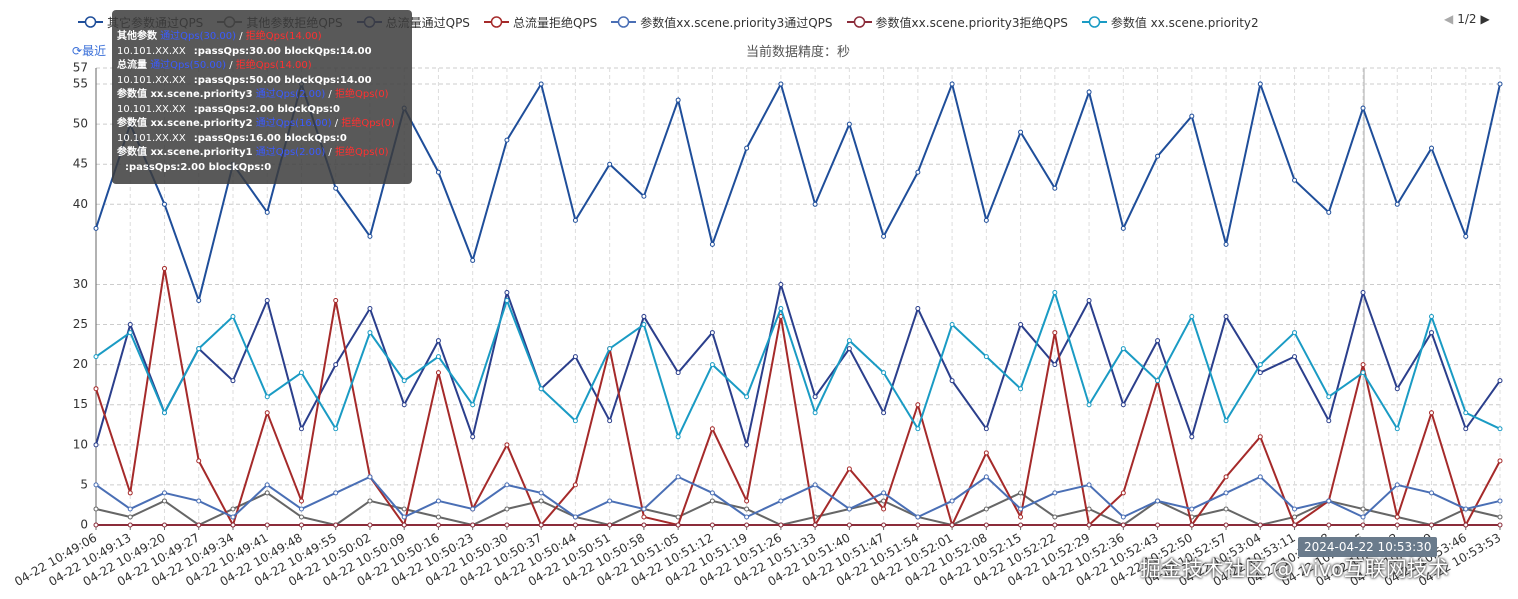 The height and width of the screenshot is (599, 1518). Describe the element at coordinates (1170, 22) in the screenshot. I see `legend-item: 参数值 xx.scene.priority2` at that location.